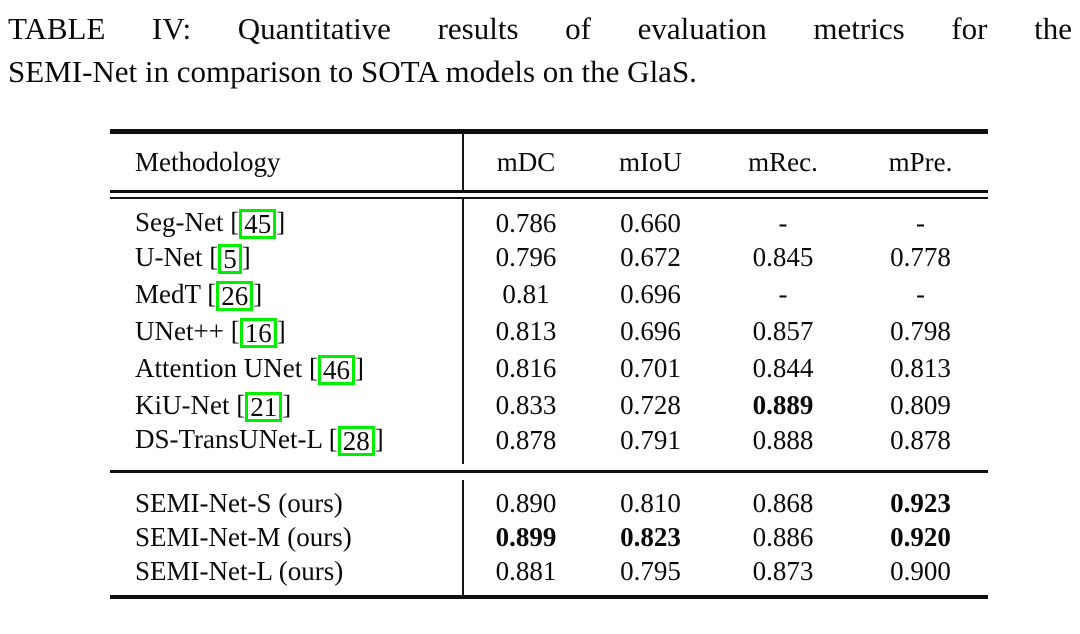 Image resolution: width=1080 pixels, height=634 pixels. Describe the element at coordinates (783, 439) in the screenshot. I see `value-cell: 0.888` at that location.